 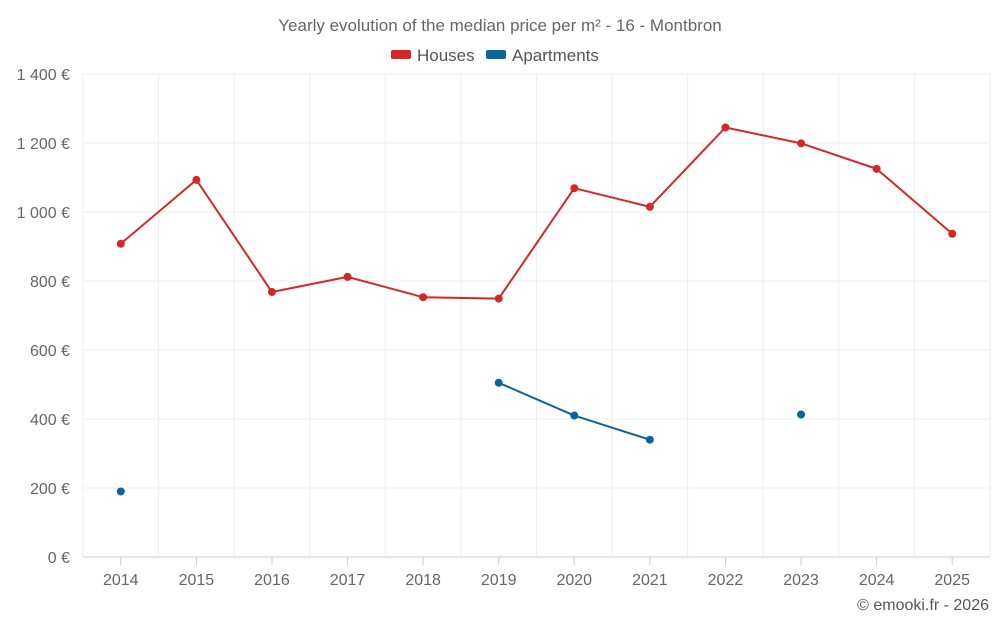 I want to click on y-tick-label: 200 €, so click(x=50, y=489).